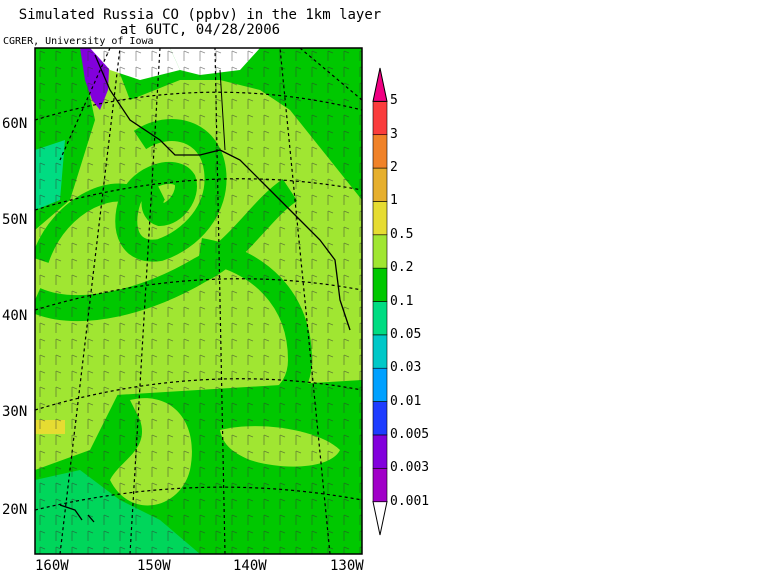 This screenshot has width=760, height=587. What do you see at coordinates (394, 134) in the screenshot?
I see `colorbar-level-label: 3` at bounding box center [394, 134].